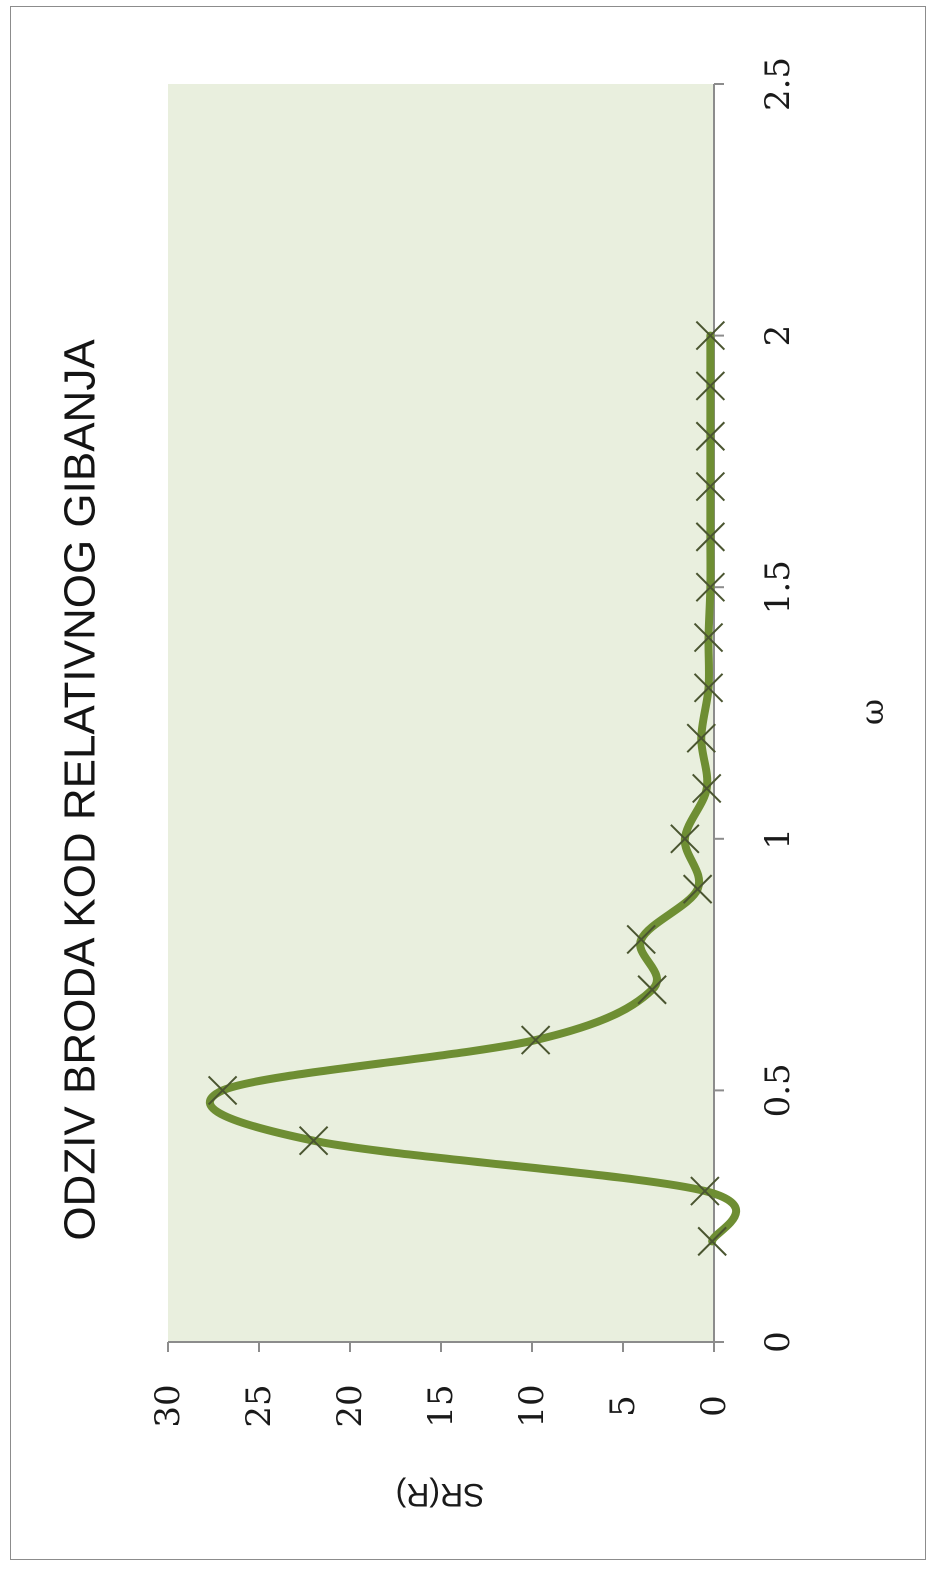  I want to click on x-tick-label: 1, so click(778, 839).